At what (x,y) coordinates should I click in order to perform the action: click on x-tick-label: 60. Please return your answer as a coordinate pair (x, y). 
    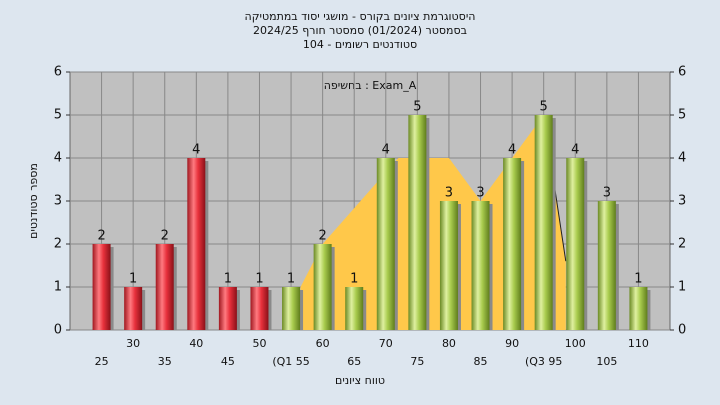
    Looking at the image, I should click on (323, 343).